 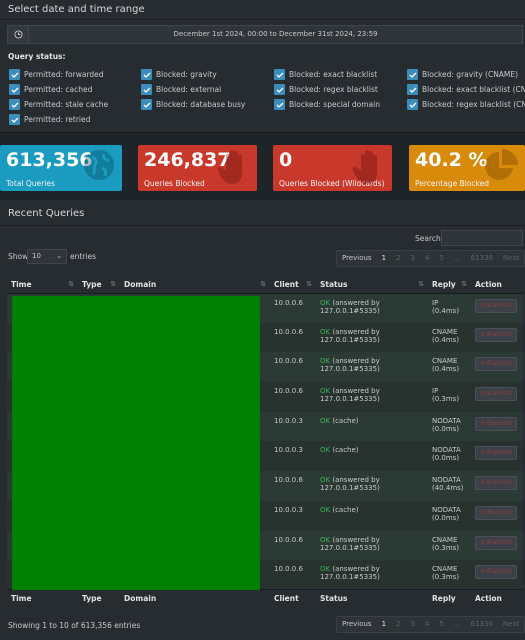 What do you see at coordinates (58, 104) in the screenshot?
I see `checkbox-permitted-stale-cache: Permitted: stale cache` at bounding box center [58, 104].